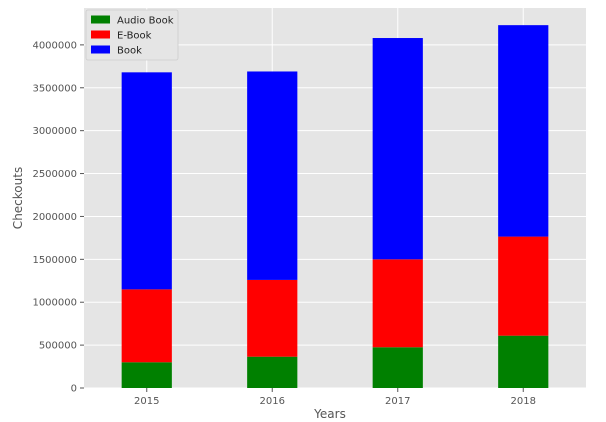  What do you see at coordinates (145, 21) in the screenshot?
I see `legend-label: Audio Book` at bounding box center [145, 21].